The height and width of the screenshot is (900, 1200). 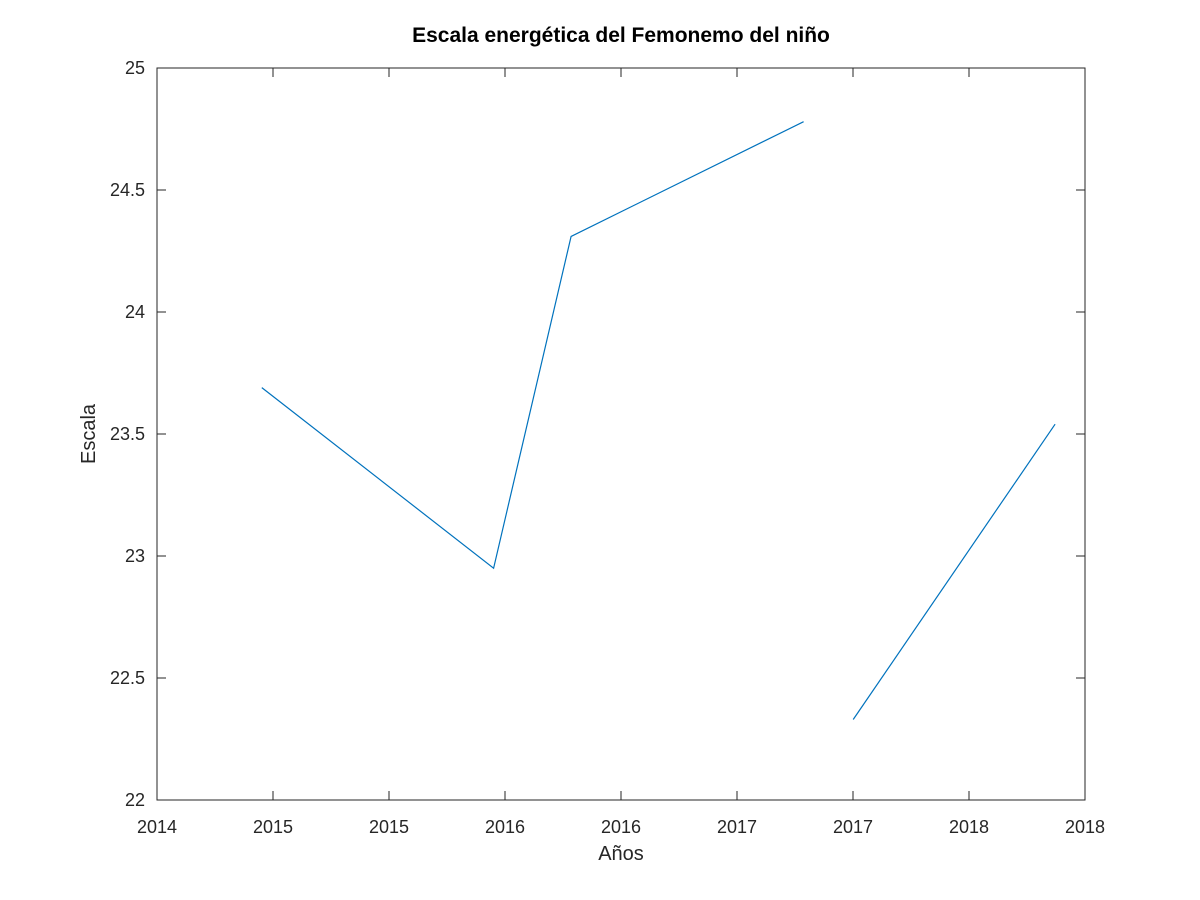 I want to click on y-tick-label: 24.5, so click(x=127, y=190).